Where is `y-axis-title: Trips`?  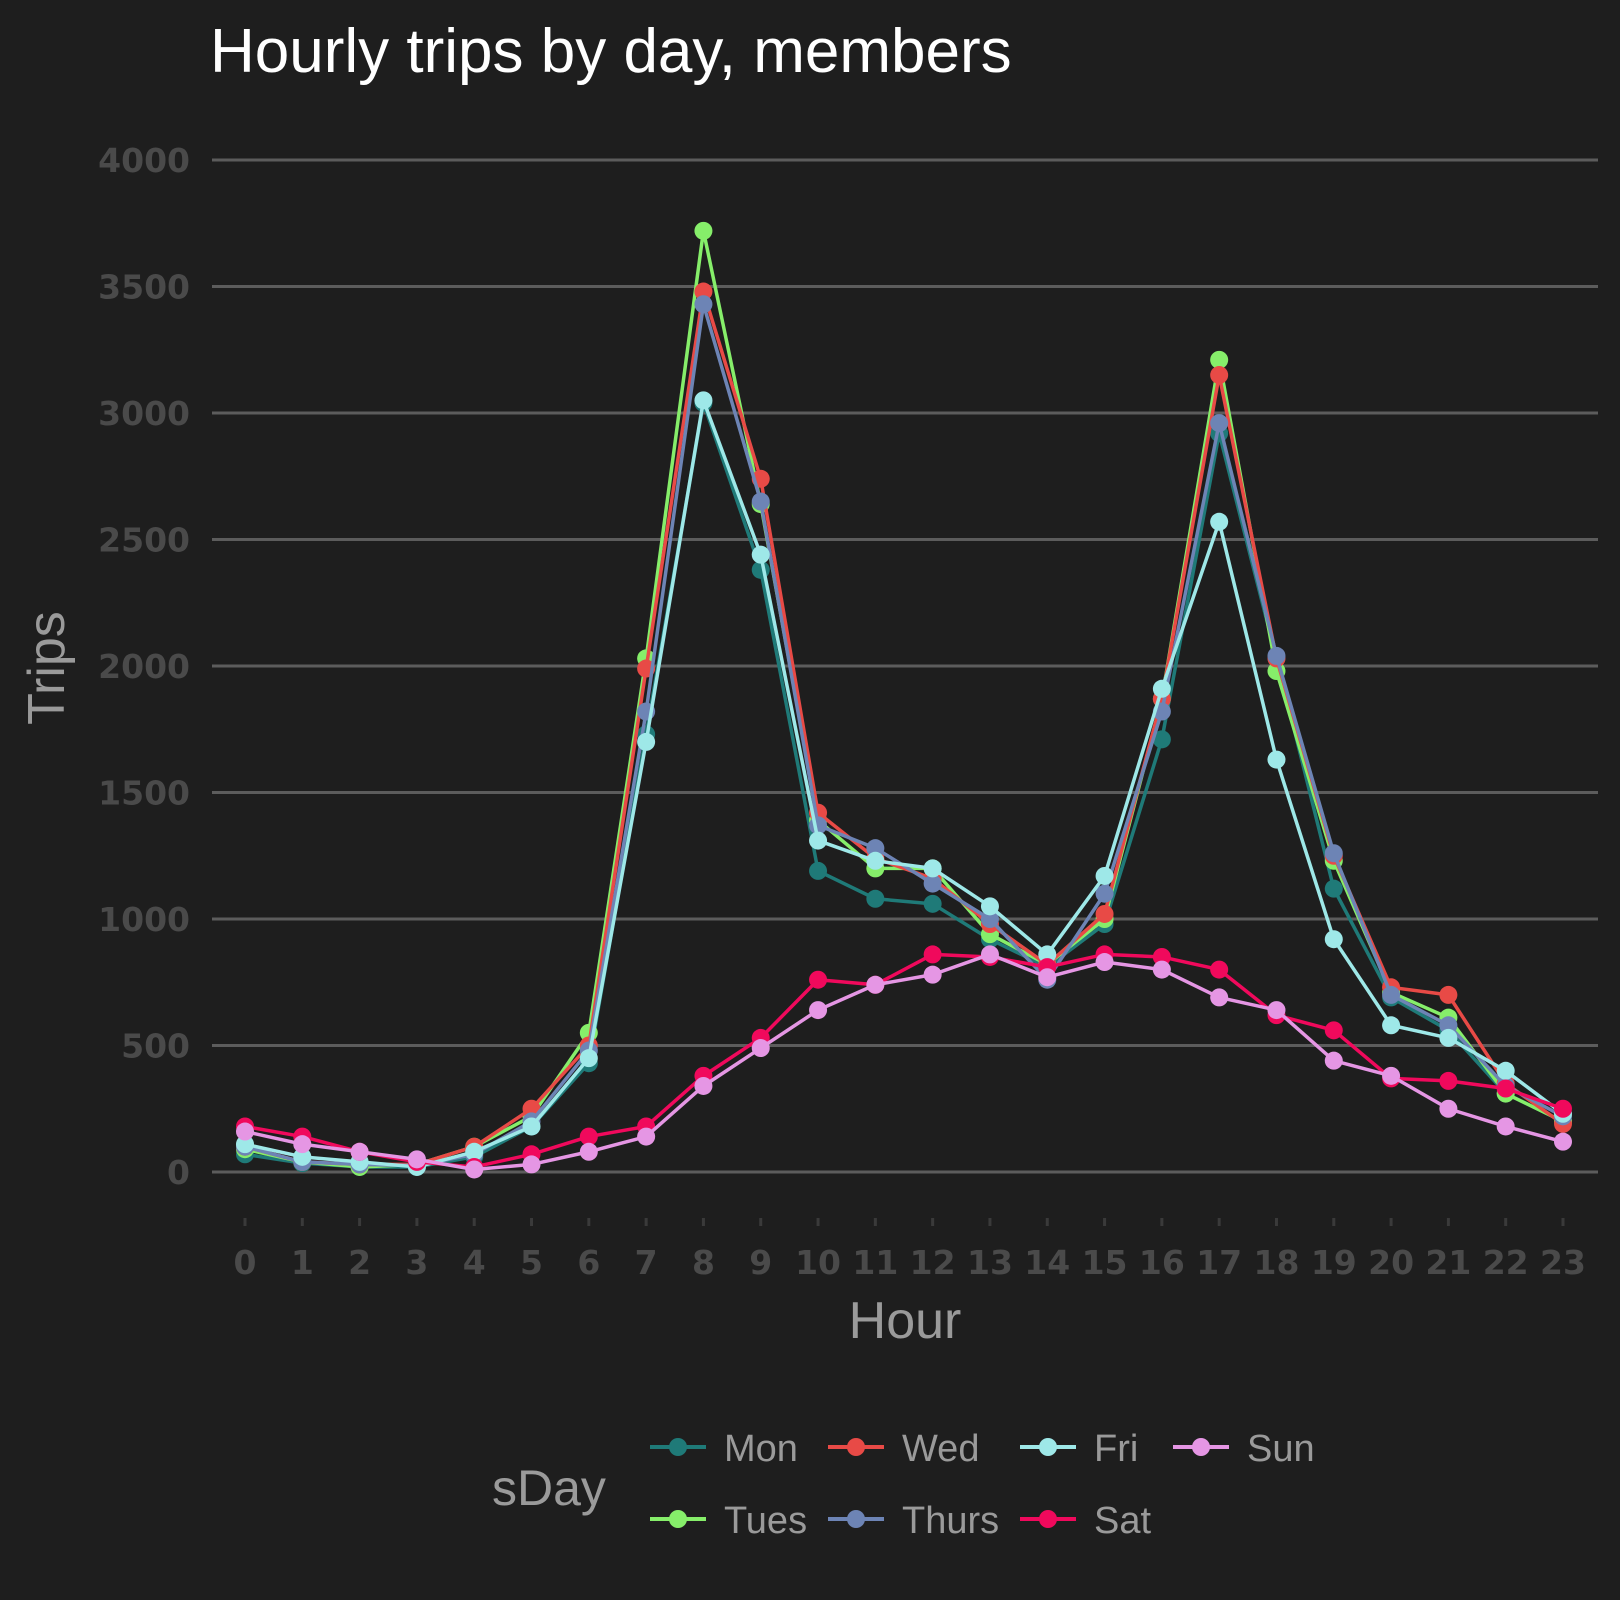 y-axis-title: Trips is located at coordinates (47, 668).